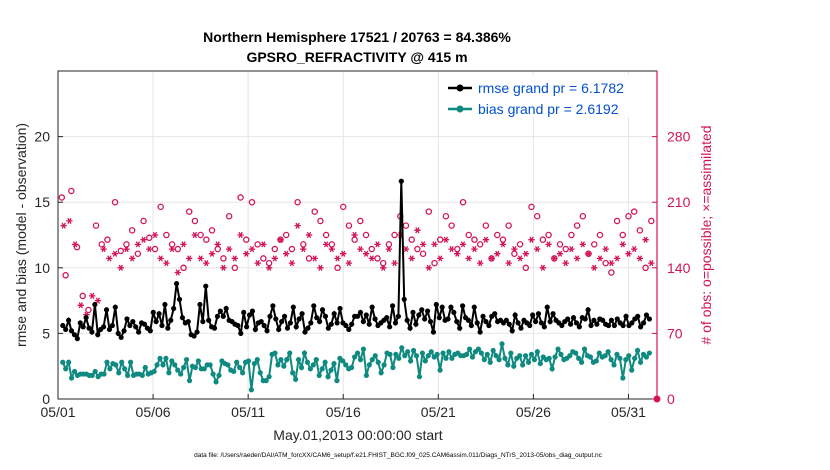 This screenshot has width=830, height=470. What do you see at coordinates (657, 399) in the screenshot?
I see `zero-count-marker` at bounding box center [657, 399].